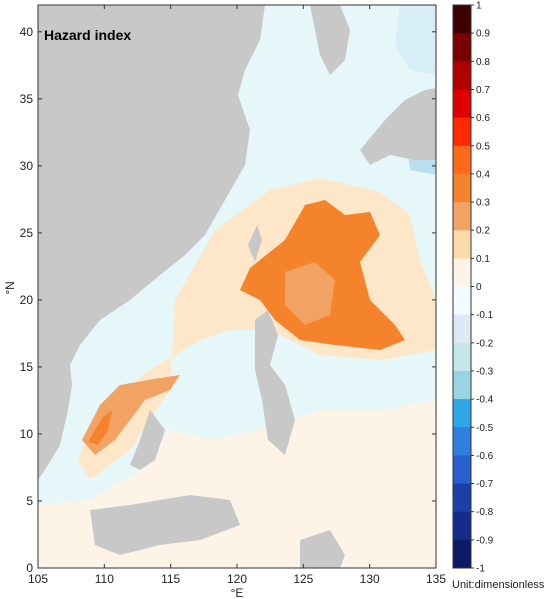 The image size is (550, 599). What do you see at coordinates (370, 579) in the screenshot?
I see `x-tick-label: 130` at bounding box center [370, 579].